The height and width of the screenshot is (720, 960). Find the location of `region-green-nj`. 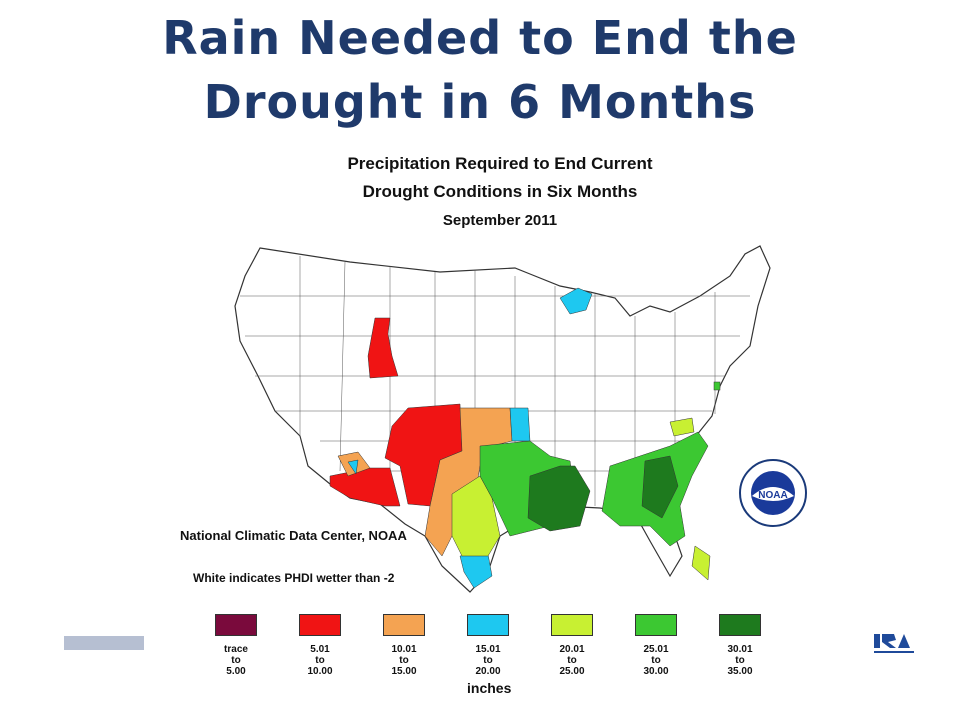

region-green-nj is located at coordinates (717, 386).